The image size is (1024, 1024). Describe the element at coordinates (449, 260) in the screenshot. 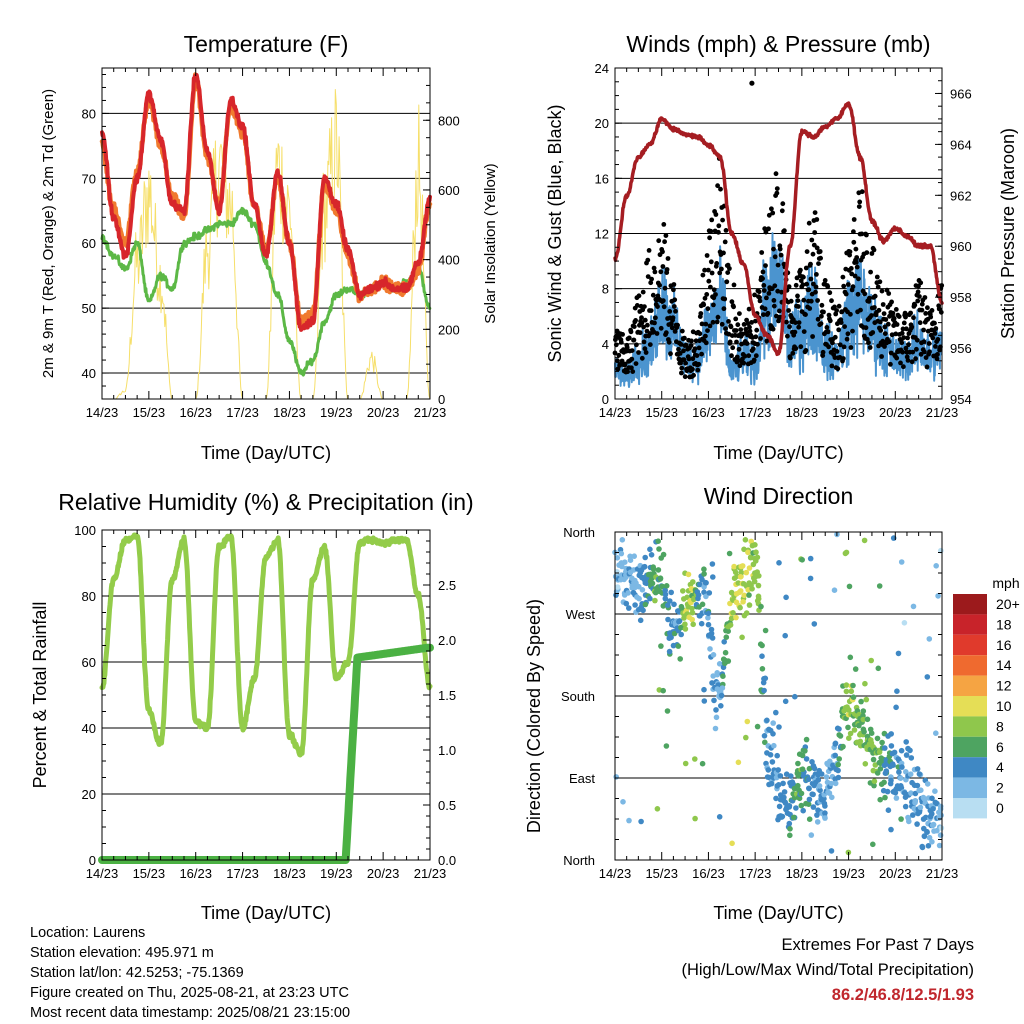

I see `temperature-y2tick-label: 400` at that location.